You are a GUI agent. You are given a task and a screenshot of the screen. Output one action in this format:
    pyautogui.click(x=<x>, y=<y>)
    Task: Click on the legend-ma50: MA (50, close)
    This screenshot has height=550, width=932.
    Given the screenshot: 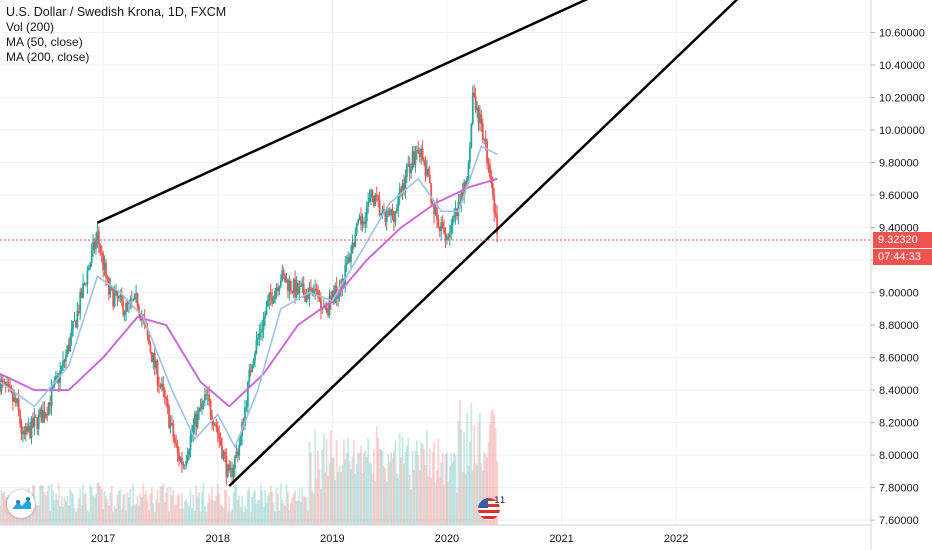 What is the action you would take?
    pyautogui.click(x=44, y=42)
    